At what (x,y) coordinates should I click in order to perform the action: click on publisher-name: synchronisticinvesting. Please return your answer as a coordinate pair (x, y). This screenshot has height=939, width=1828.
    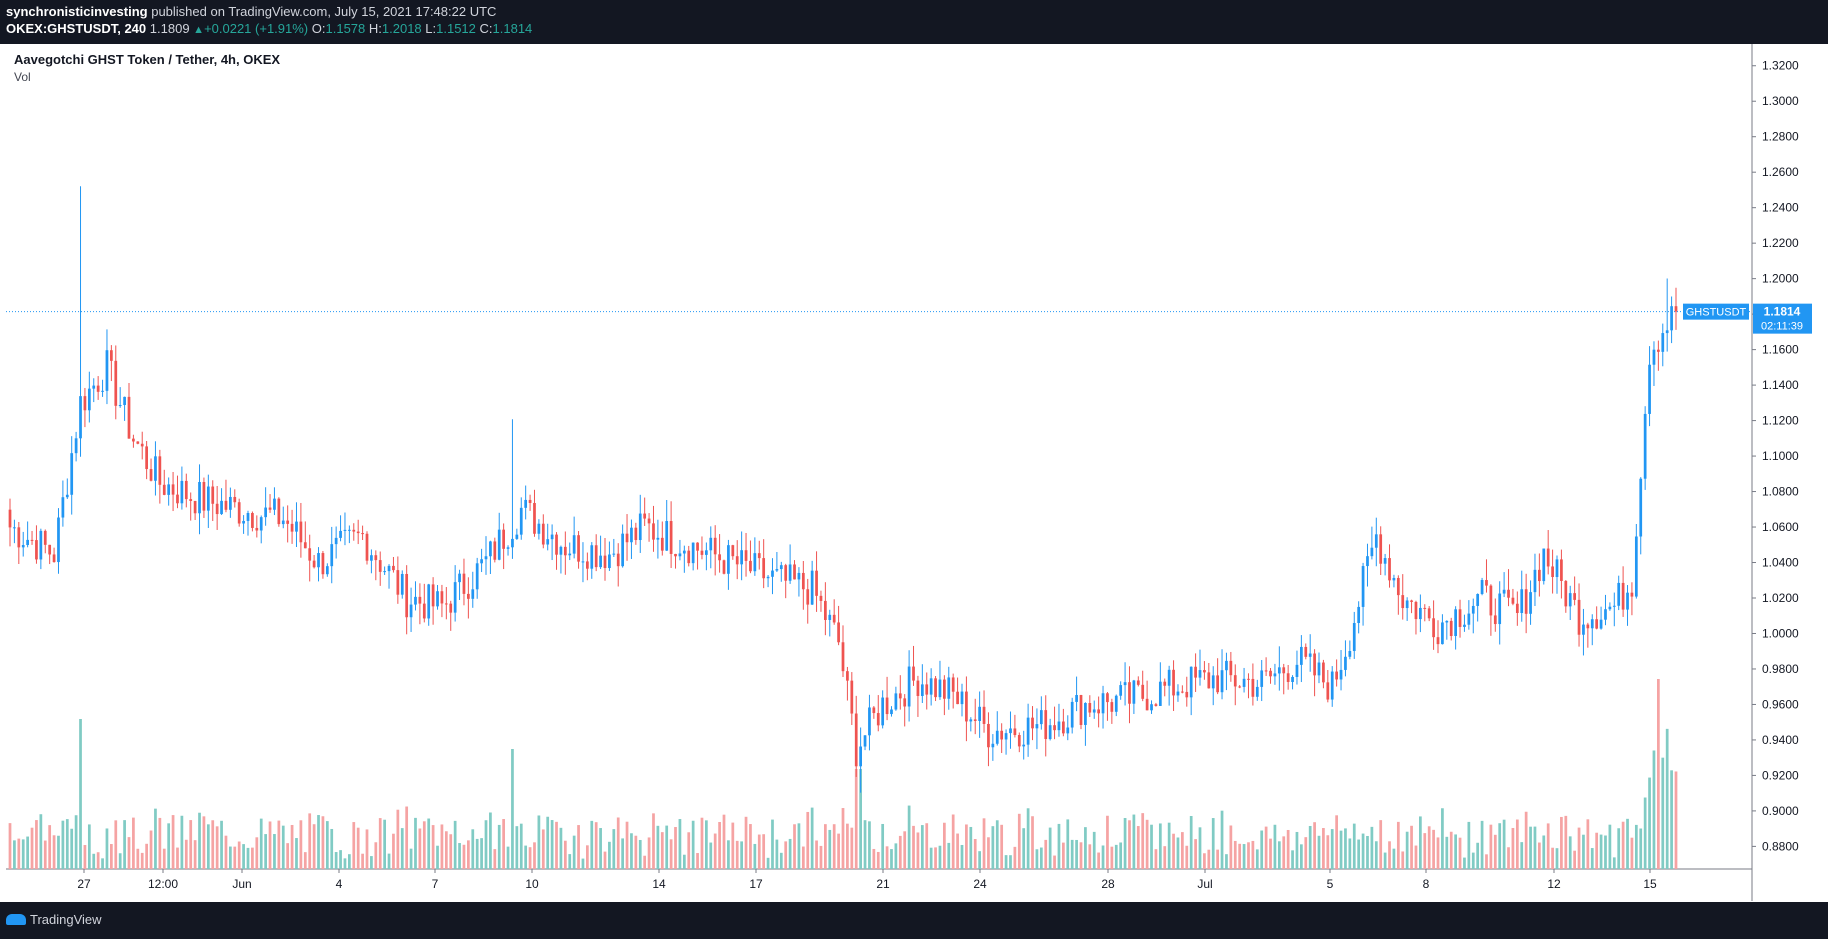
    Looking at the image, I should click on (77, 11).